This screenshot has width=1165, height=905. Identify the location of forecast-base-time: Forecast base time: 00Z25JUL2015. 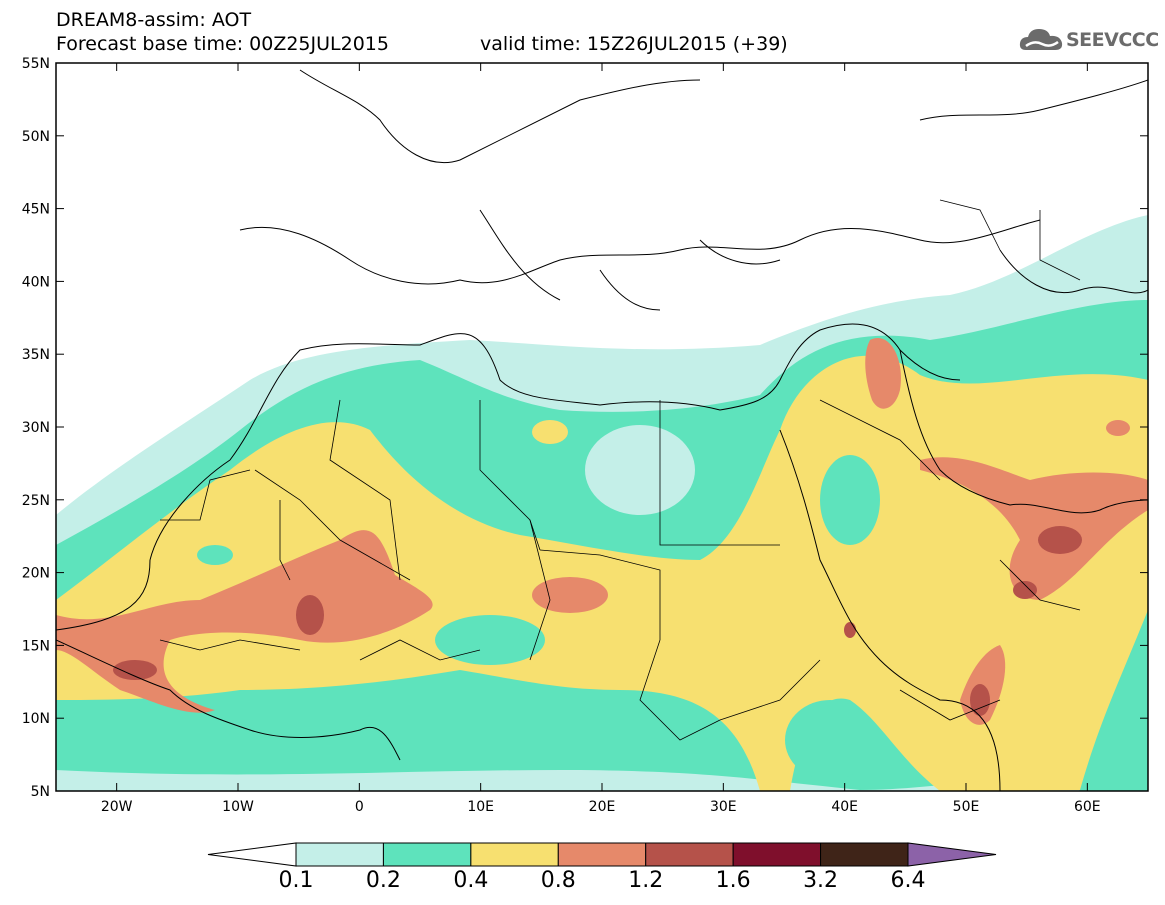
(222, 44).